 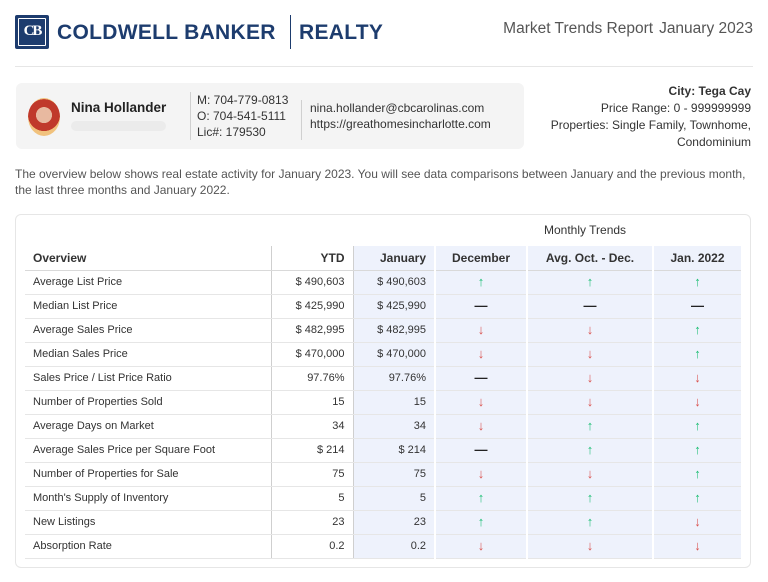 I want to click on agent-name: Nina Hollander, so click(x=119, y=107).